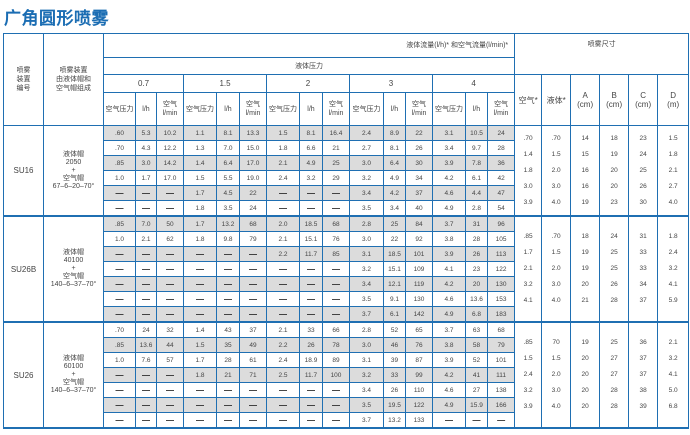 The image size is (690, 435). Describe the element at coordinates (283, 254) in the screenshot. I see `flow-value: 2.2` at that location.